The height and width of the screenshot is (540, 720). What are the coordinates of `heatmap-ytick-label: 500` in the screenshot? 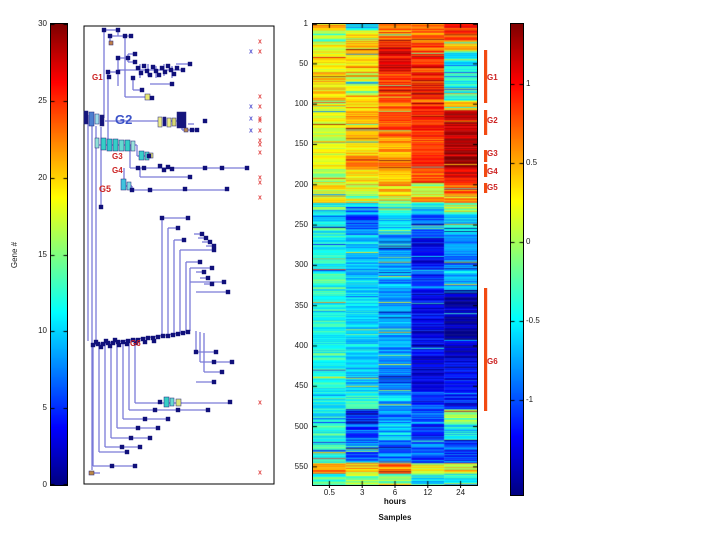 It's located at (301, 426).